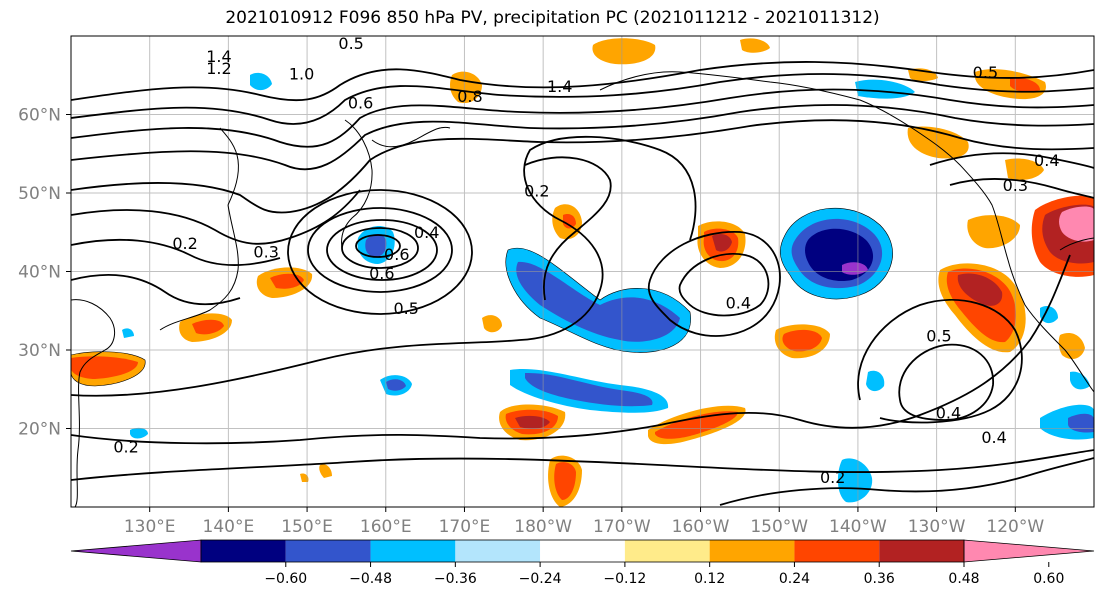 Image resolution: width=1105 pixels, height=601 pixels. I want to click on colorbar-tick-label: −0.12, so click(624, 579).